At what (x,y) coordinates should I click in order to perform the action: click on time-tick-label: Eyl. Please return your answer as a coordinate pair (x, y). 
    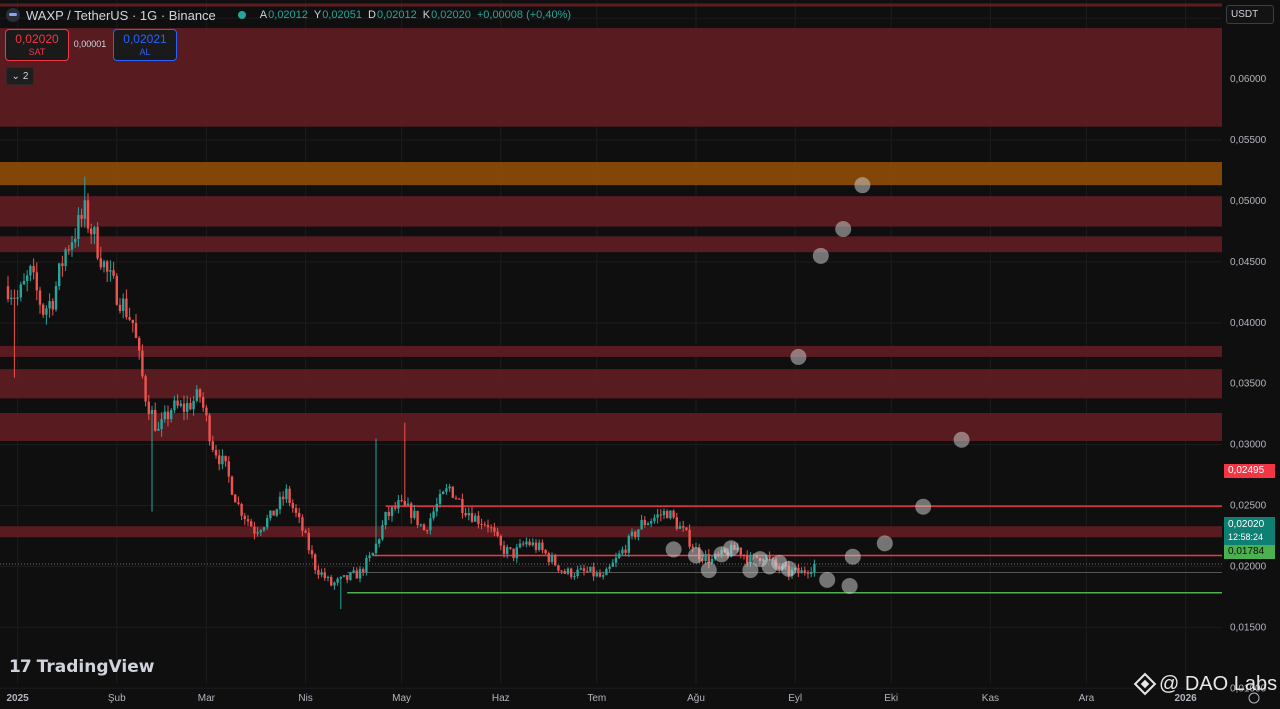
    Looking at the image, I should click on (795, 698).